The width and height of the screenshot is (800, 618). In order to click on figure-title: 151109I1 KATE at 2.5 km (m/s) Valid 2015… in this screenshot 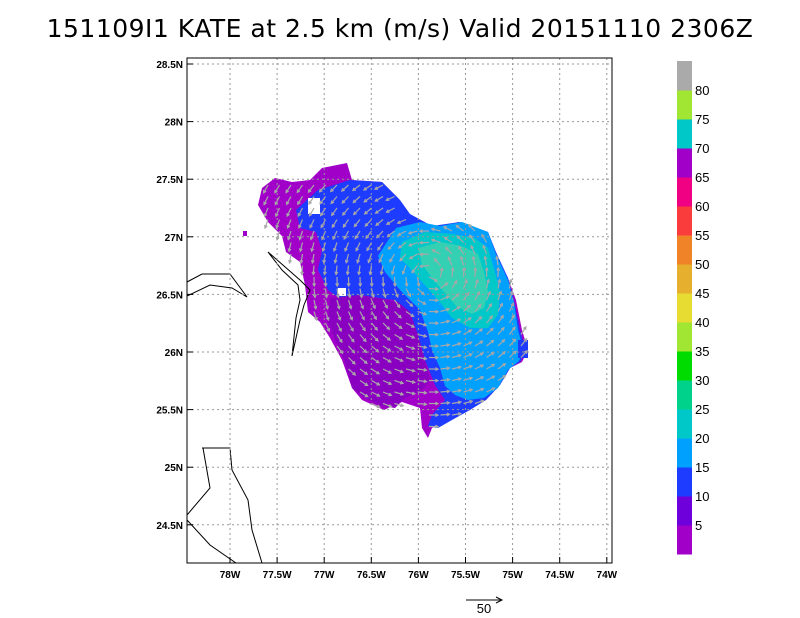, I will do `click(400, 28)`.